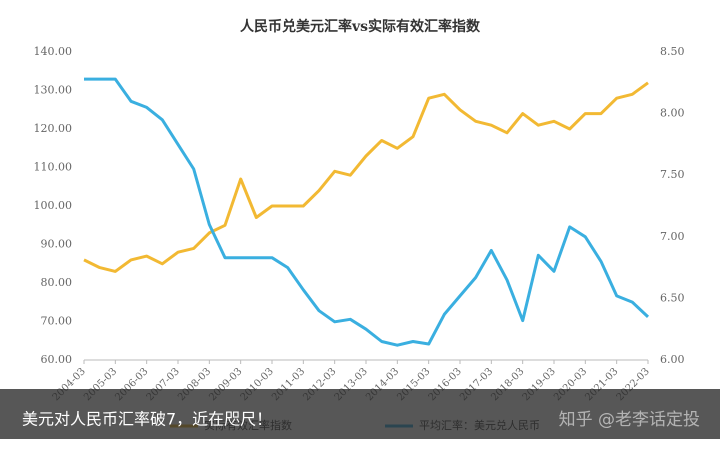  What do you see at coordinates (672, 51) in the screenshot?
I see `y2-tick-label: 8.50` at bounding box center [672, 51].